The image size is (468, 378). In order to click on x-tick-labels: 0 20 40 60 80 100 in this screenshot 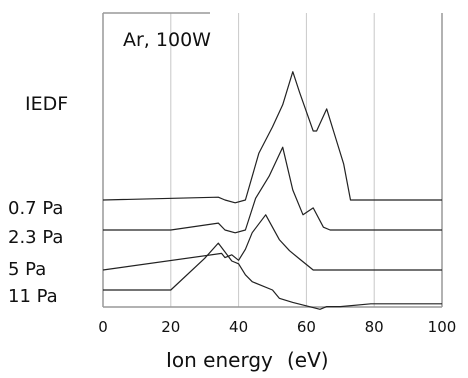, I will do `click(277, 327)`.